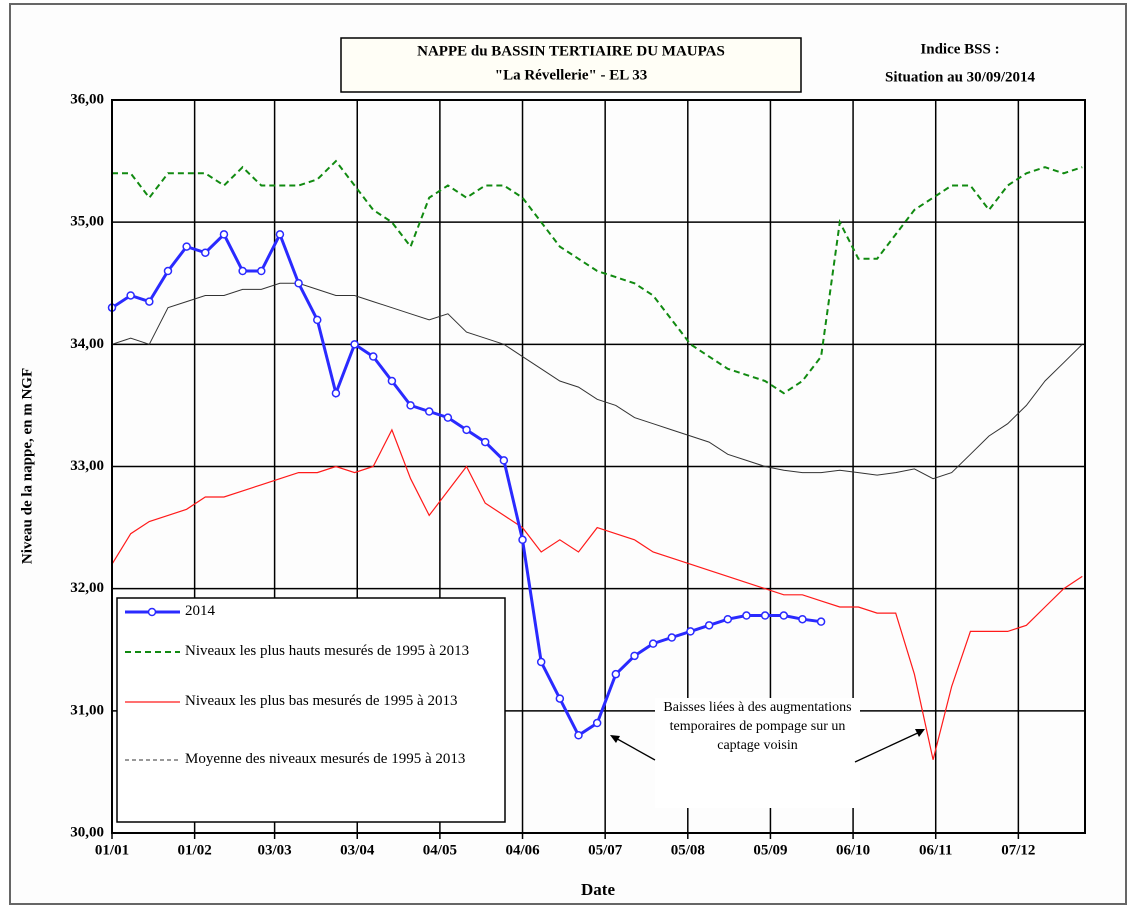  Describe the element at coordinates (770, 850) in the screenshot. I see `x-tick-label: 05/09` at that location.